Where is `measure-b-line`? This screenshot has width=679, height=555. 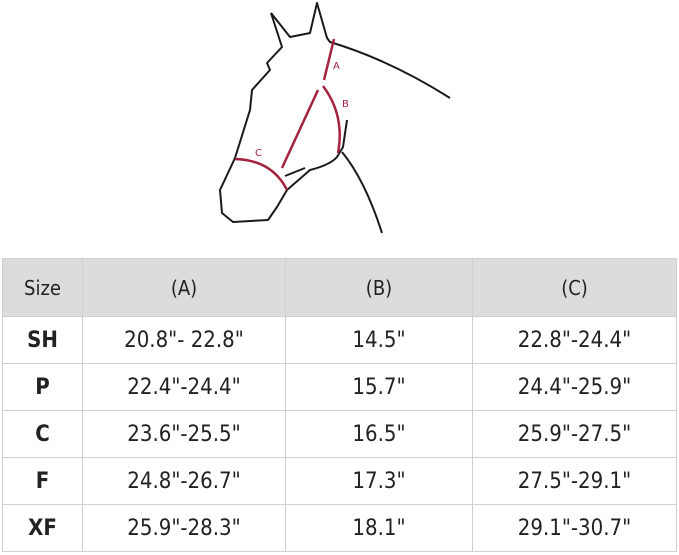 measure-b-line is located at coordinates (331, 119).